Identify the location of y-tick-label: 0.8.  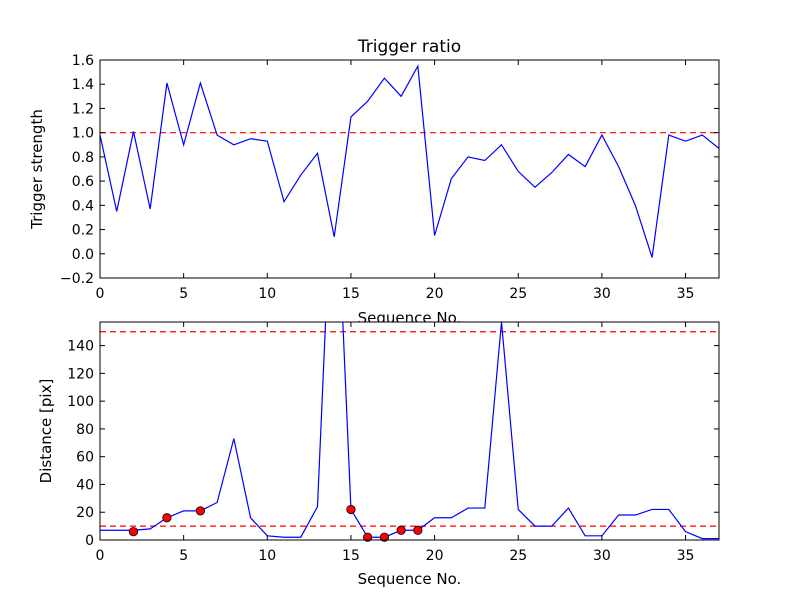
(83, 158).